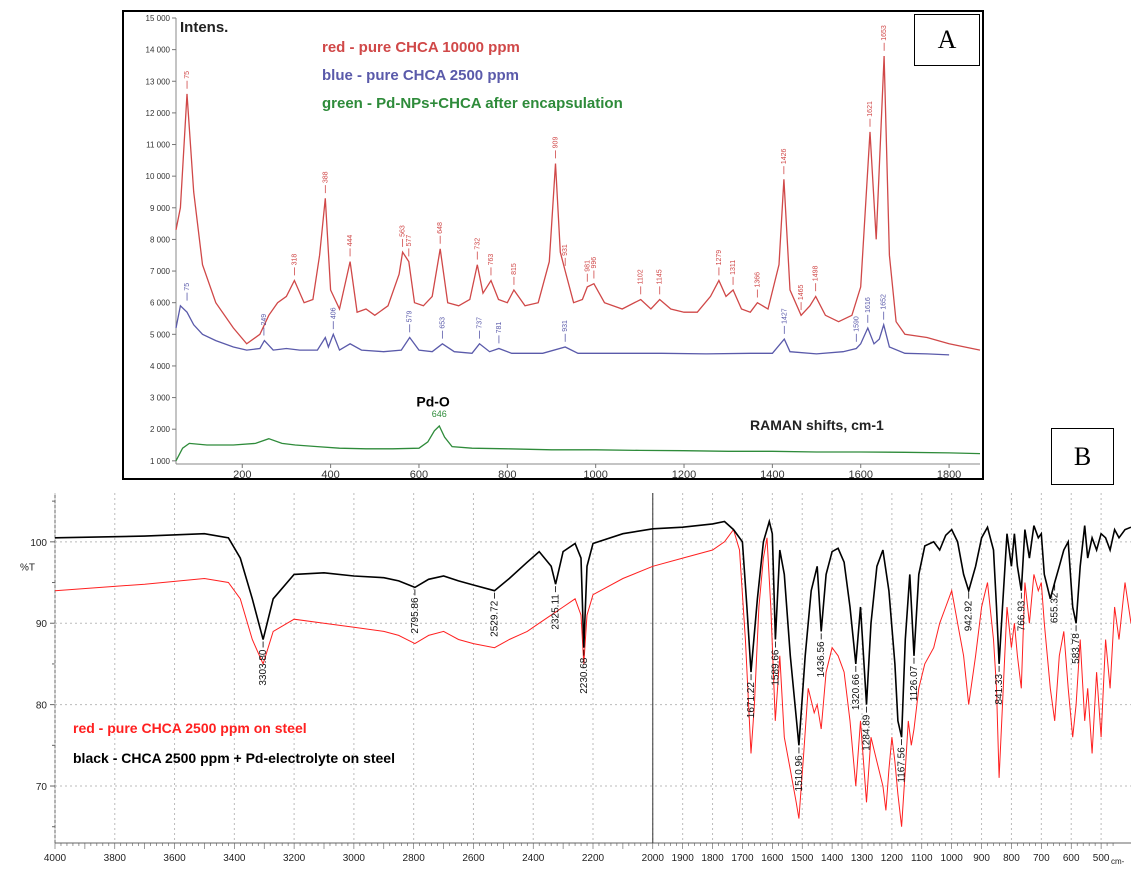 This screenshot has width=1131, height=870. What do you see at coordinates (409, 241) in the screenshot?
I see `peak-label: 577` at bounding box center [409, 241].